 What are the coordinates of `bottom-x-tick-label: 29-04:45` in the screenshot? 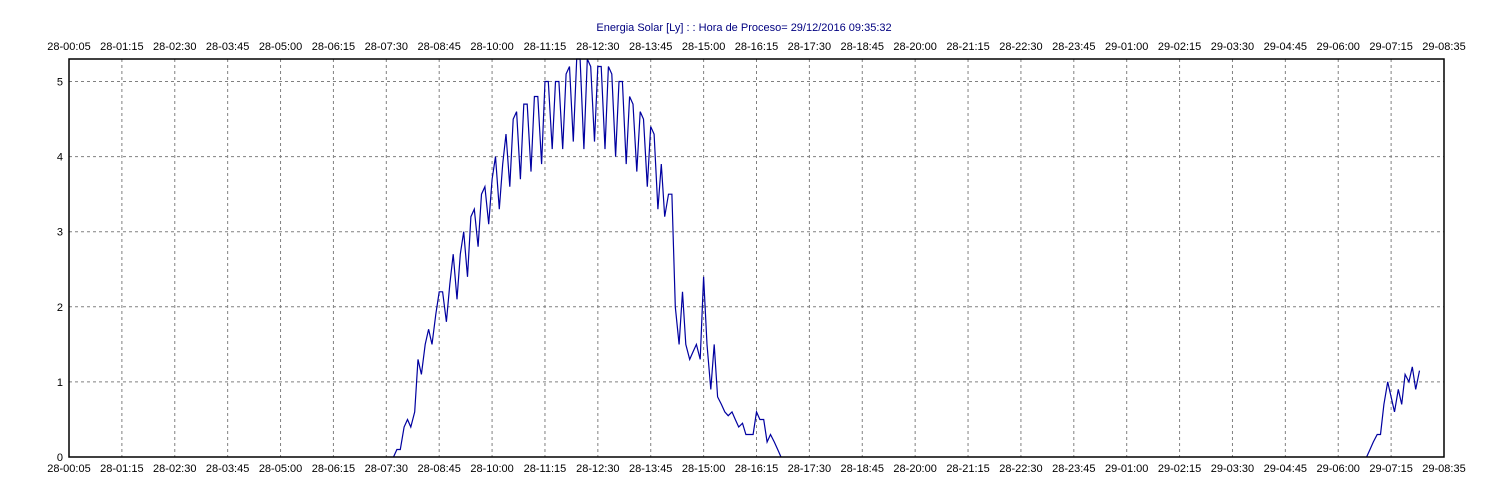 It's located at (1285, 469).